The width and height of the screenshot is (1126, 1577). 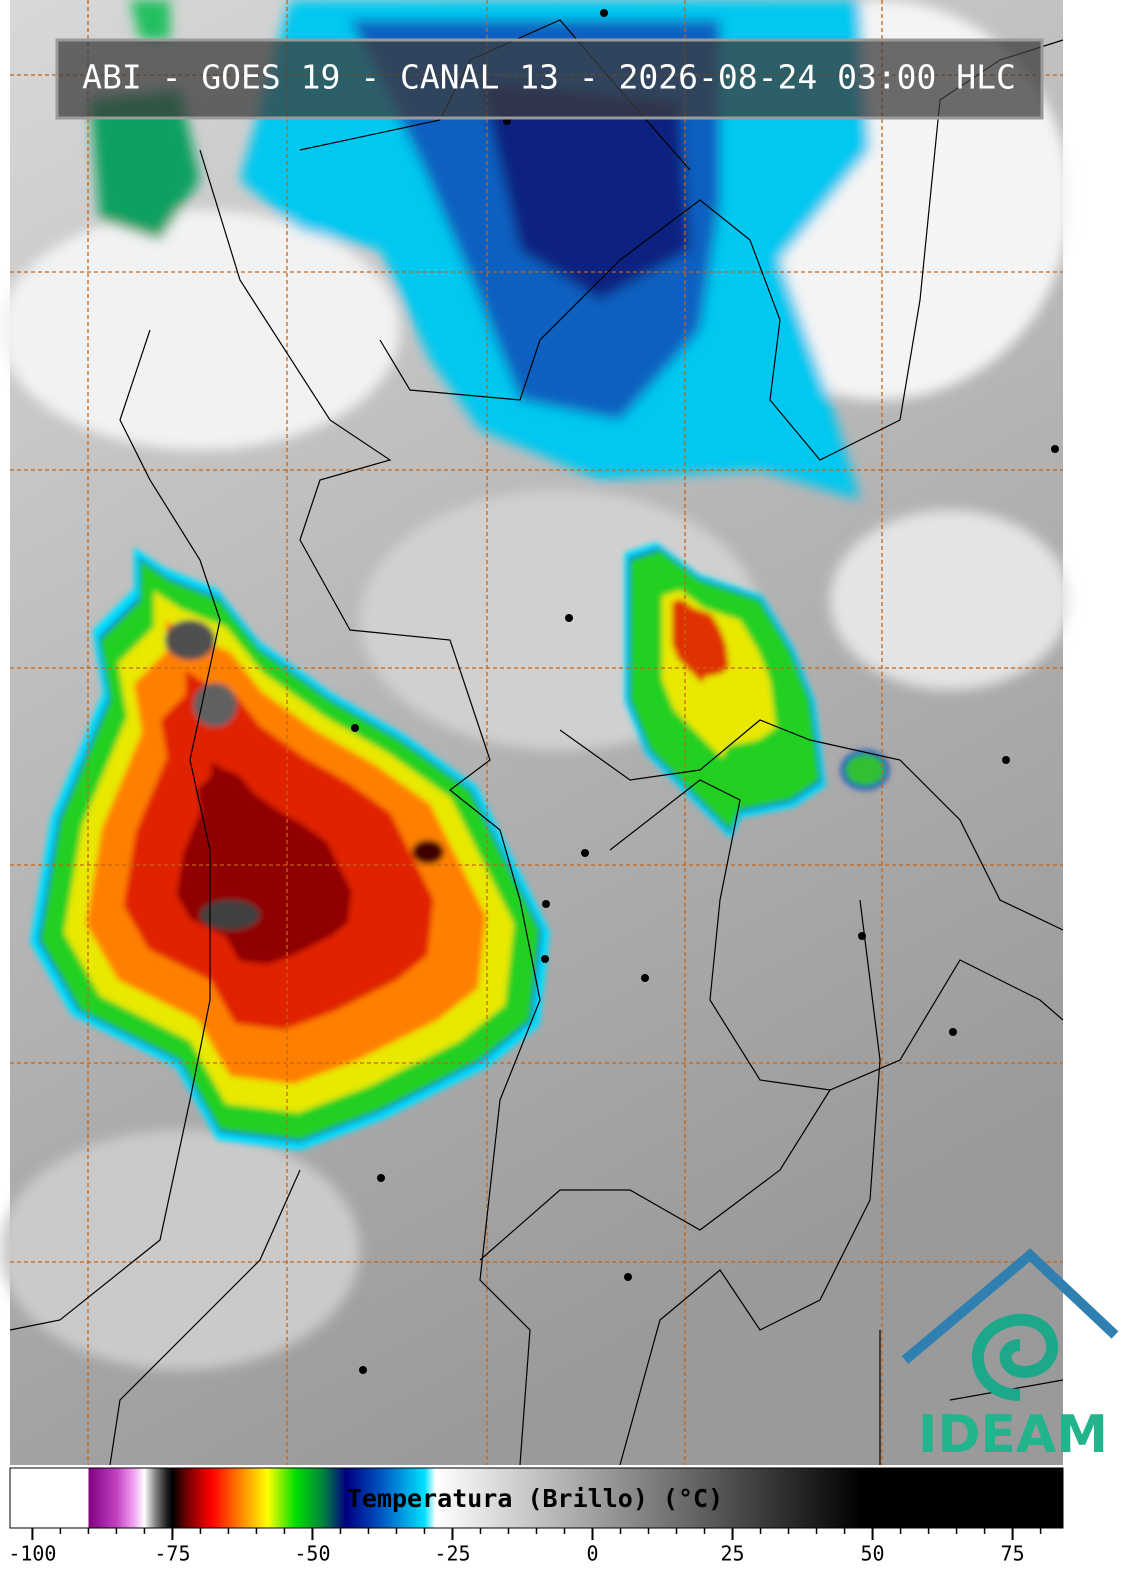 What do you see at coordinates (592, 1554) in the screenshot?
I see `tick-label: 0` at bounding box center [592, 1554].